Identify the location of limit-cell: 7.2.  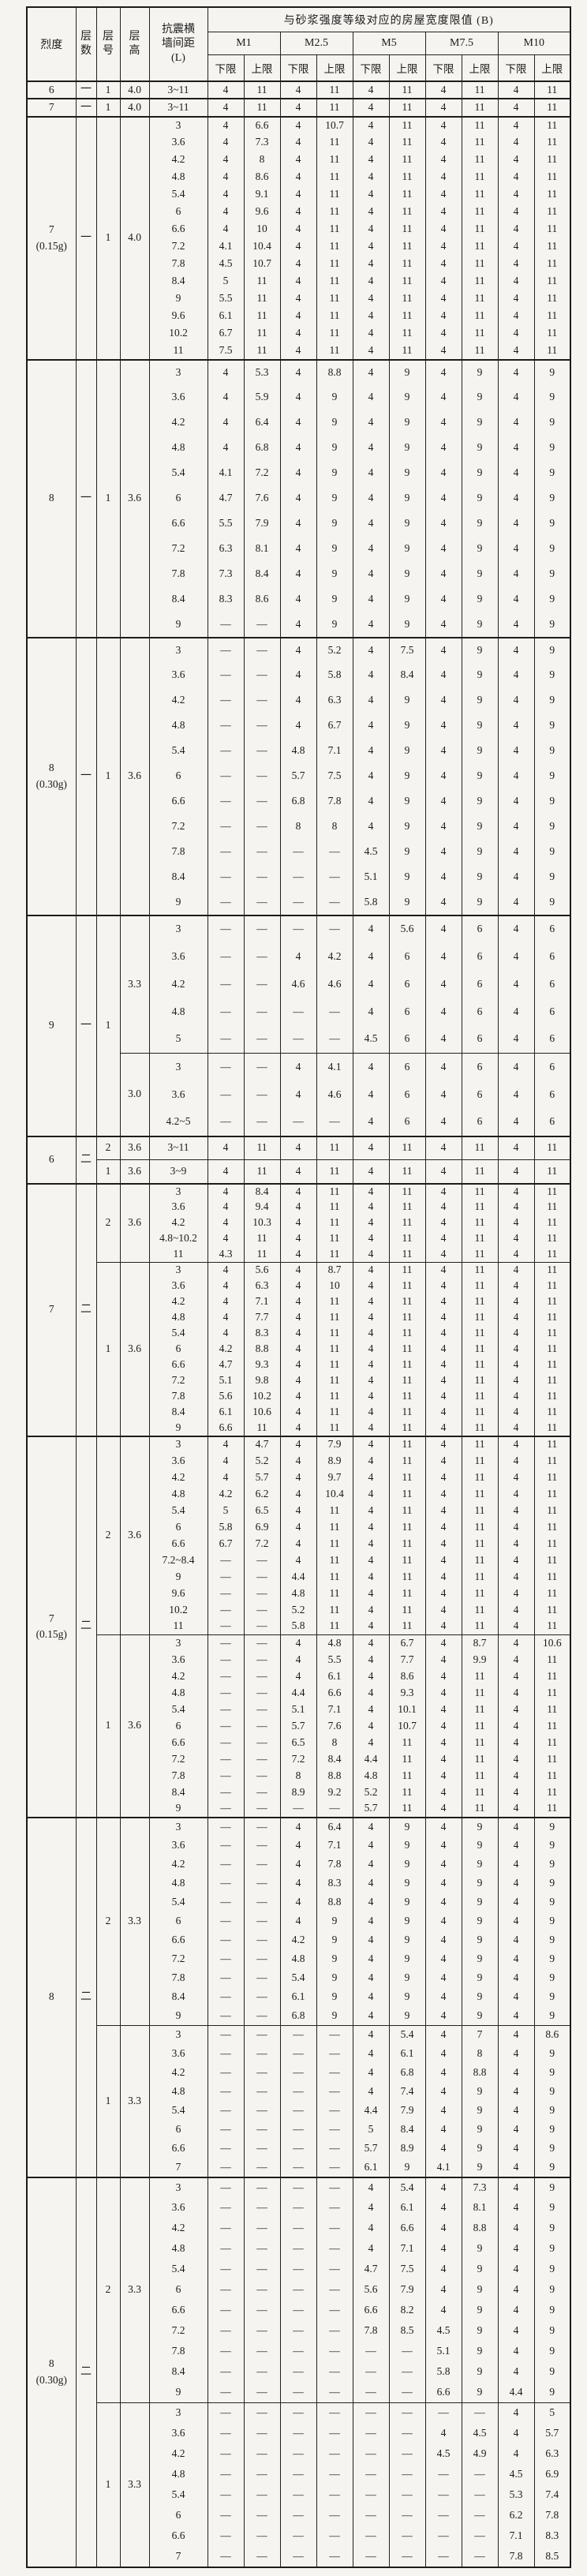
(262, 473).